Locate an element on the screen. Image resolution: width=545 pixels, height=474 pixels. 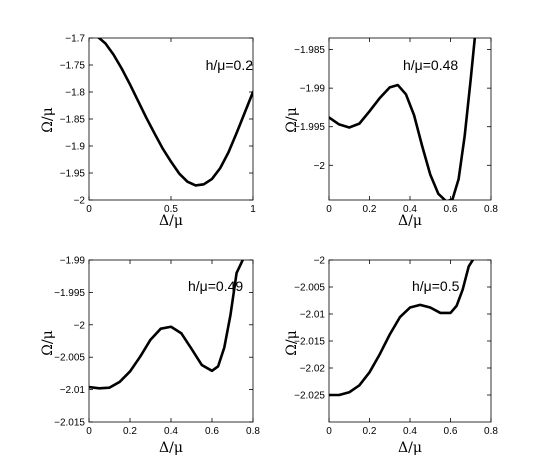
plot-frame is located at coordinates (410, 341).